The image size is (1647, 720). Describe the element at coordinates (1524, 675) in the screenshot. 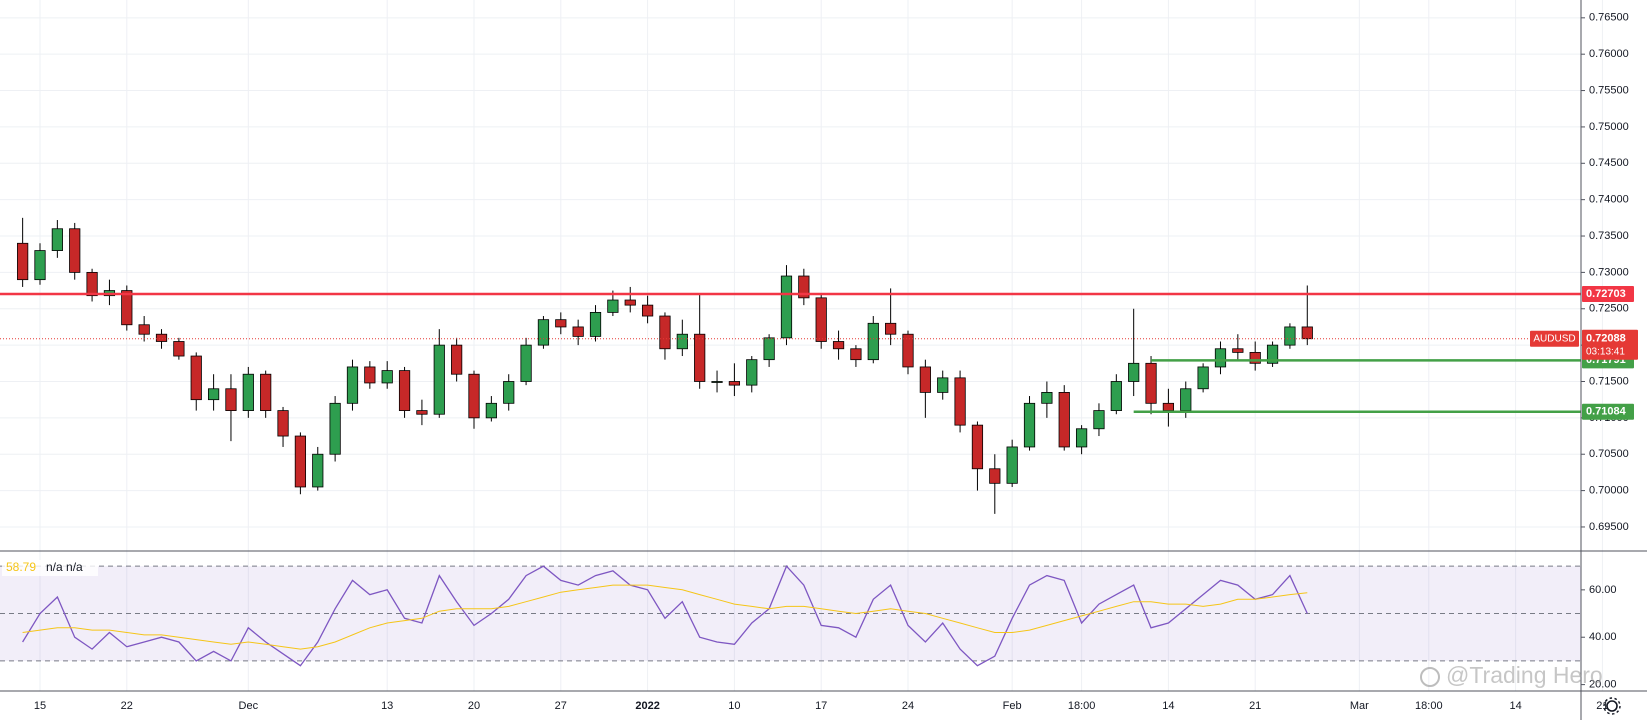

I see `watermark-text: @Trading Hero` at that location.